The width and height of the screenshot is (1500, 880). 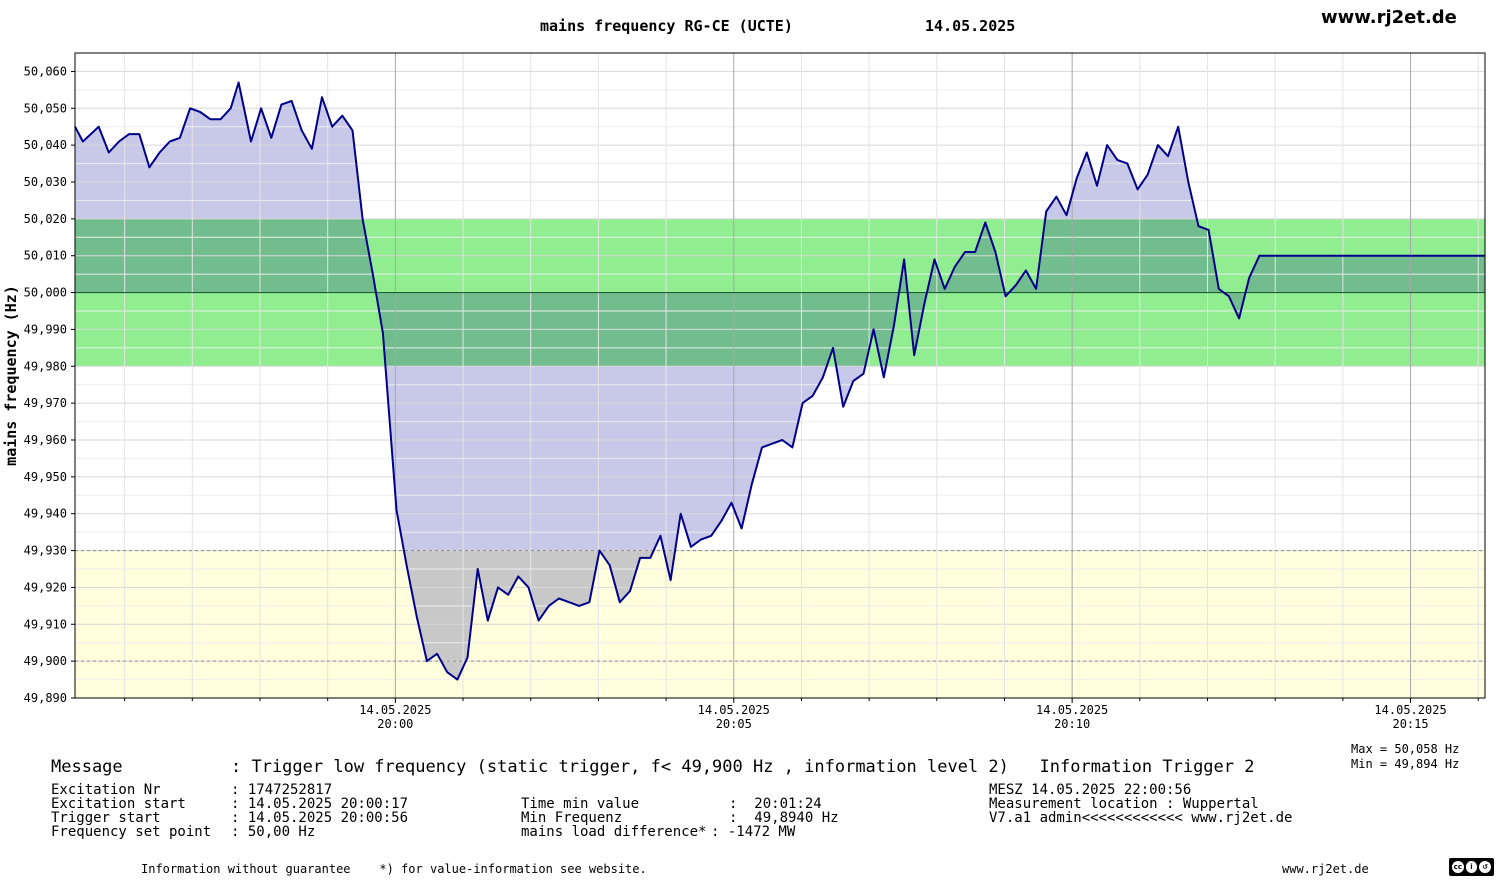 I want to click on y-tick-label: 50,010, so click(x=45, y=256).